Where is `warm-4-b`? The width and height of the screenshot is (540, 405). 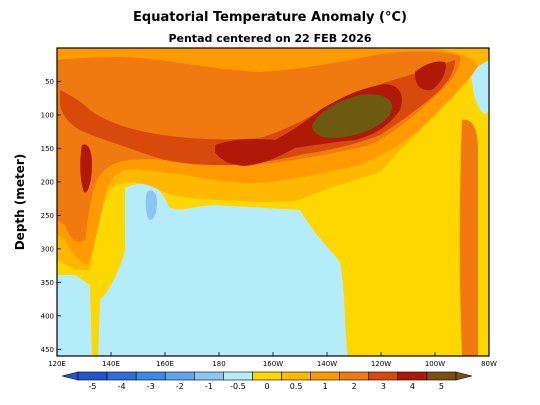
warm-4-b is located at coordinates (430, 76).